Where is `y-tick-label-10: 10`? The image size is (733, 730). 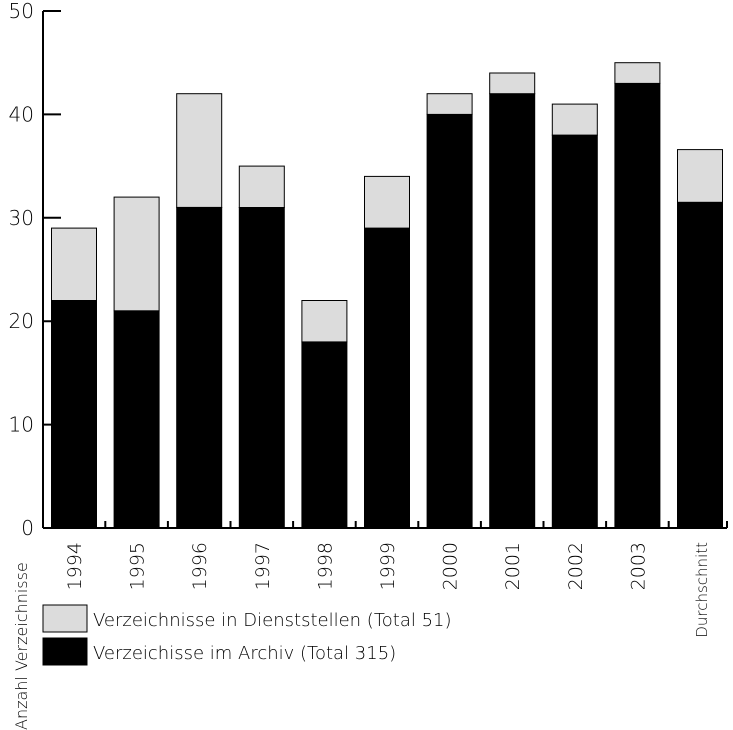 y-tick-label-10: 10 is located at coordinates (21, 425).